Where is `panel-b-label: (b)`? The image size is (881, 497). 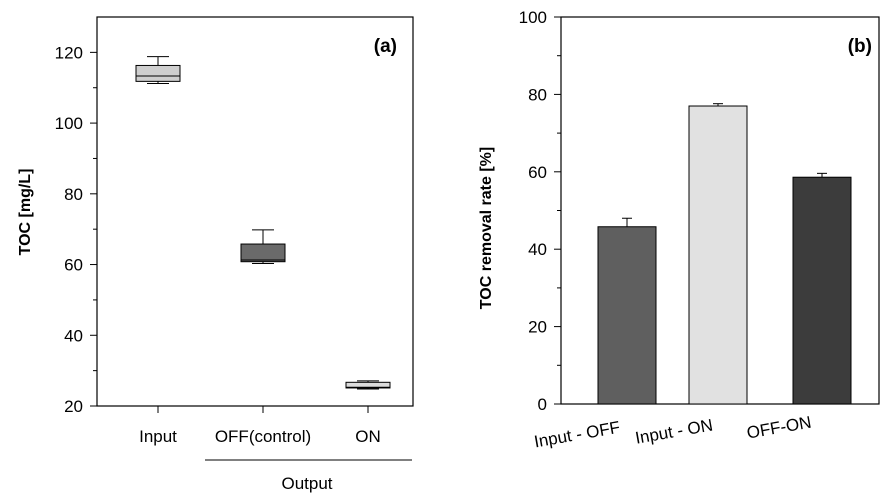 panel-b-label: (b) is located at coordinates (860, 46).